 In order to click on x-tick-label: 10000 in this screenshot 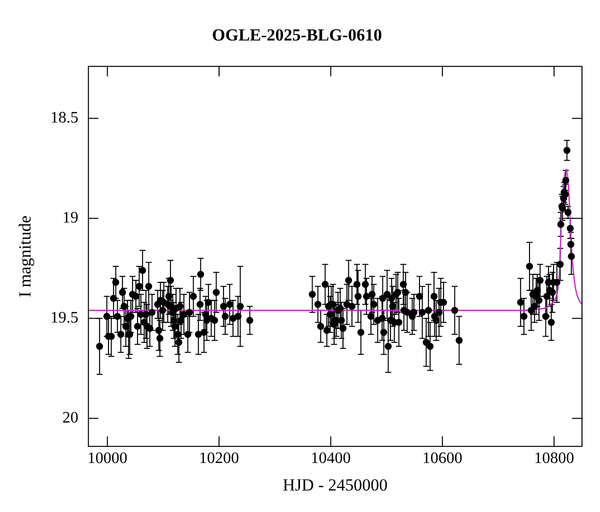, I will do `click(107, 459)`.